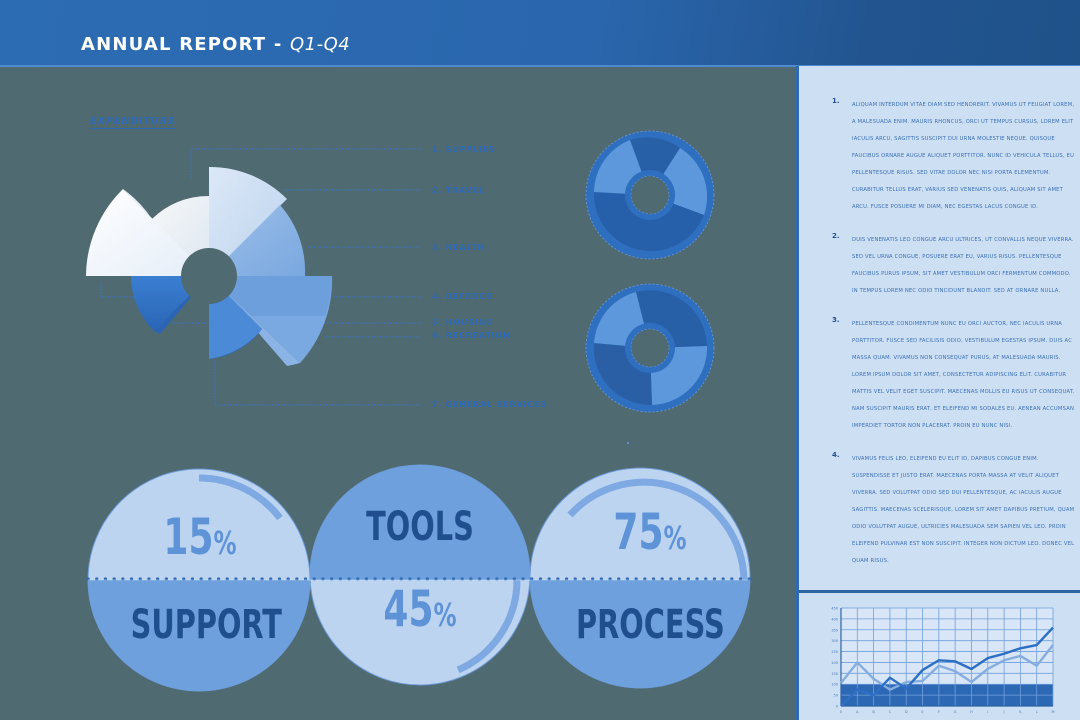 This screenshot has height=720, width=1080. What do you see at coordinates (1004, 712) in the screenshot?
I see `svg-text: J` at bounding box center [1004, 712].